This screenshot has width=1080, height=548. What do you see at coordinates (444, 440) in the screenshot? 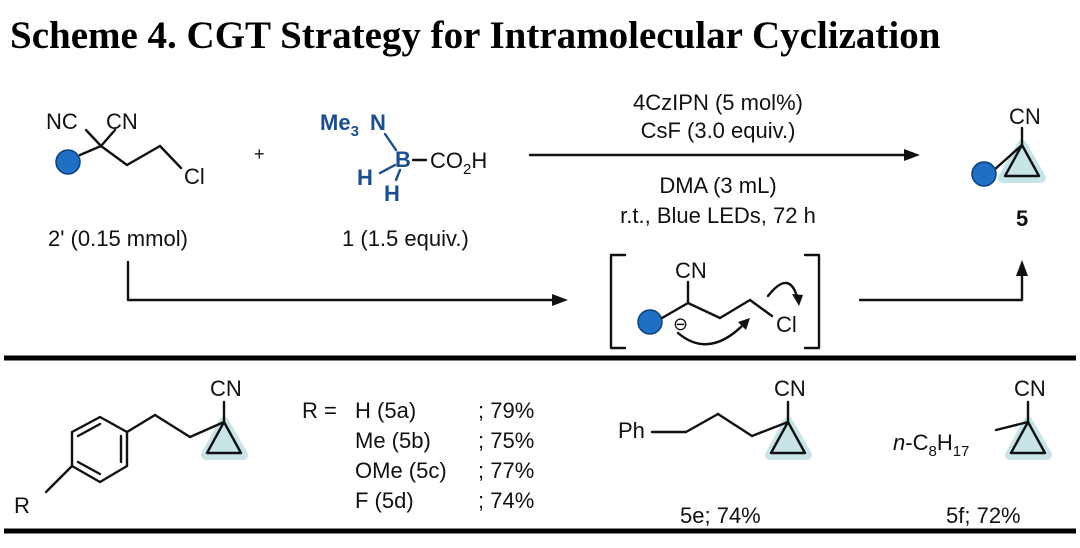
I see `scope-entry-5b: Me (5b) ; 75%` at bounding box center [444, 440].